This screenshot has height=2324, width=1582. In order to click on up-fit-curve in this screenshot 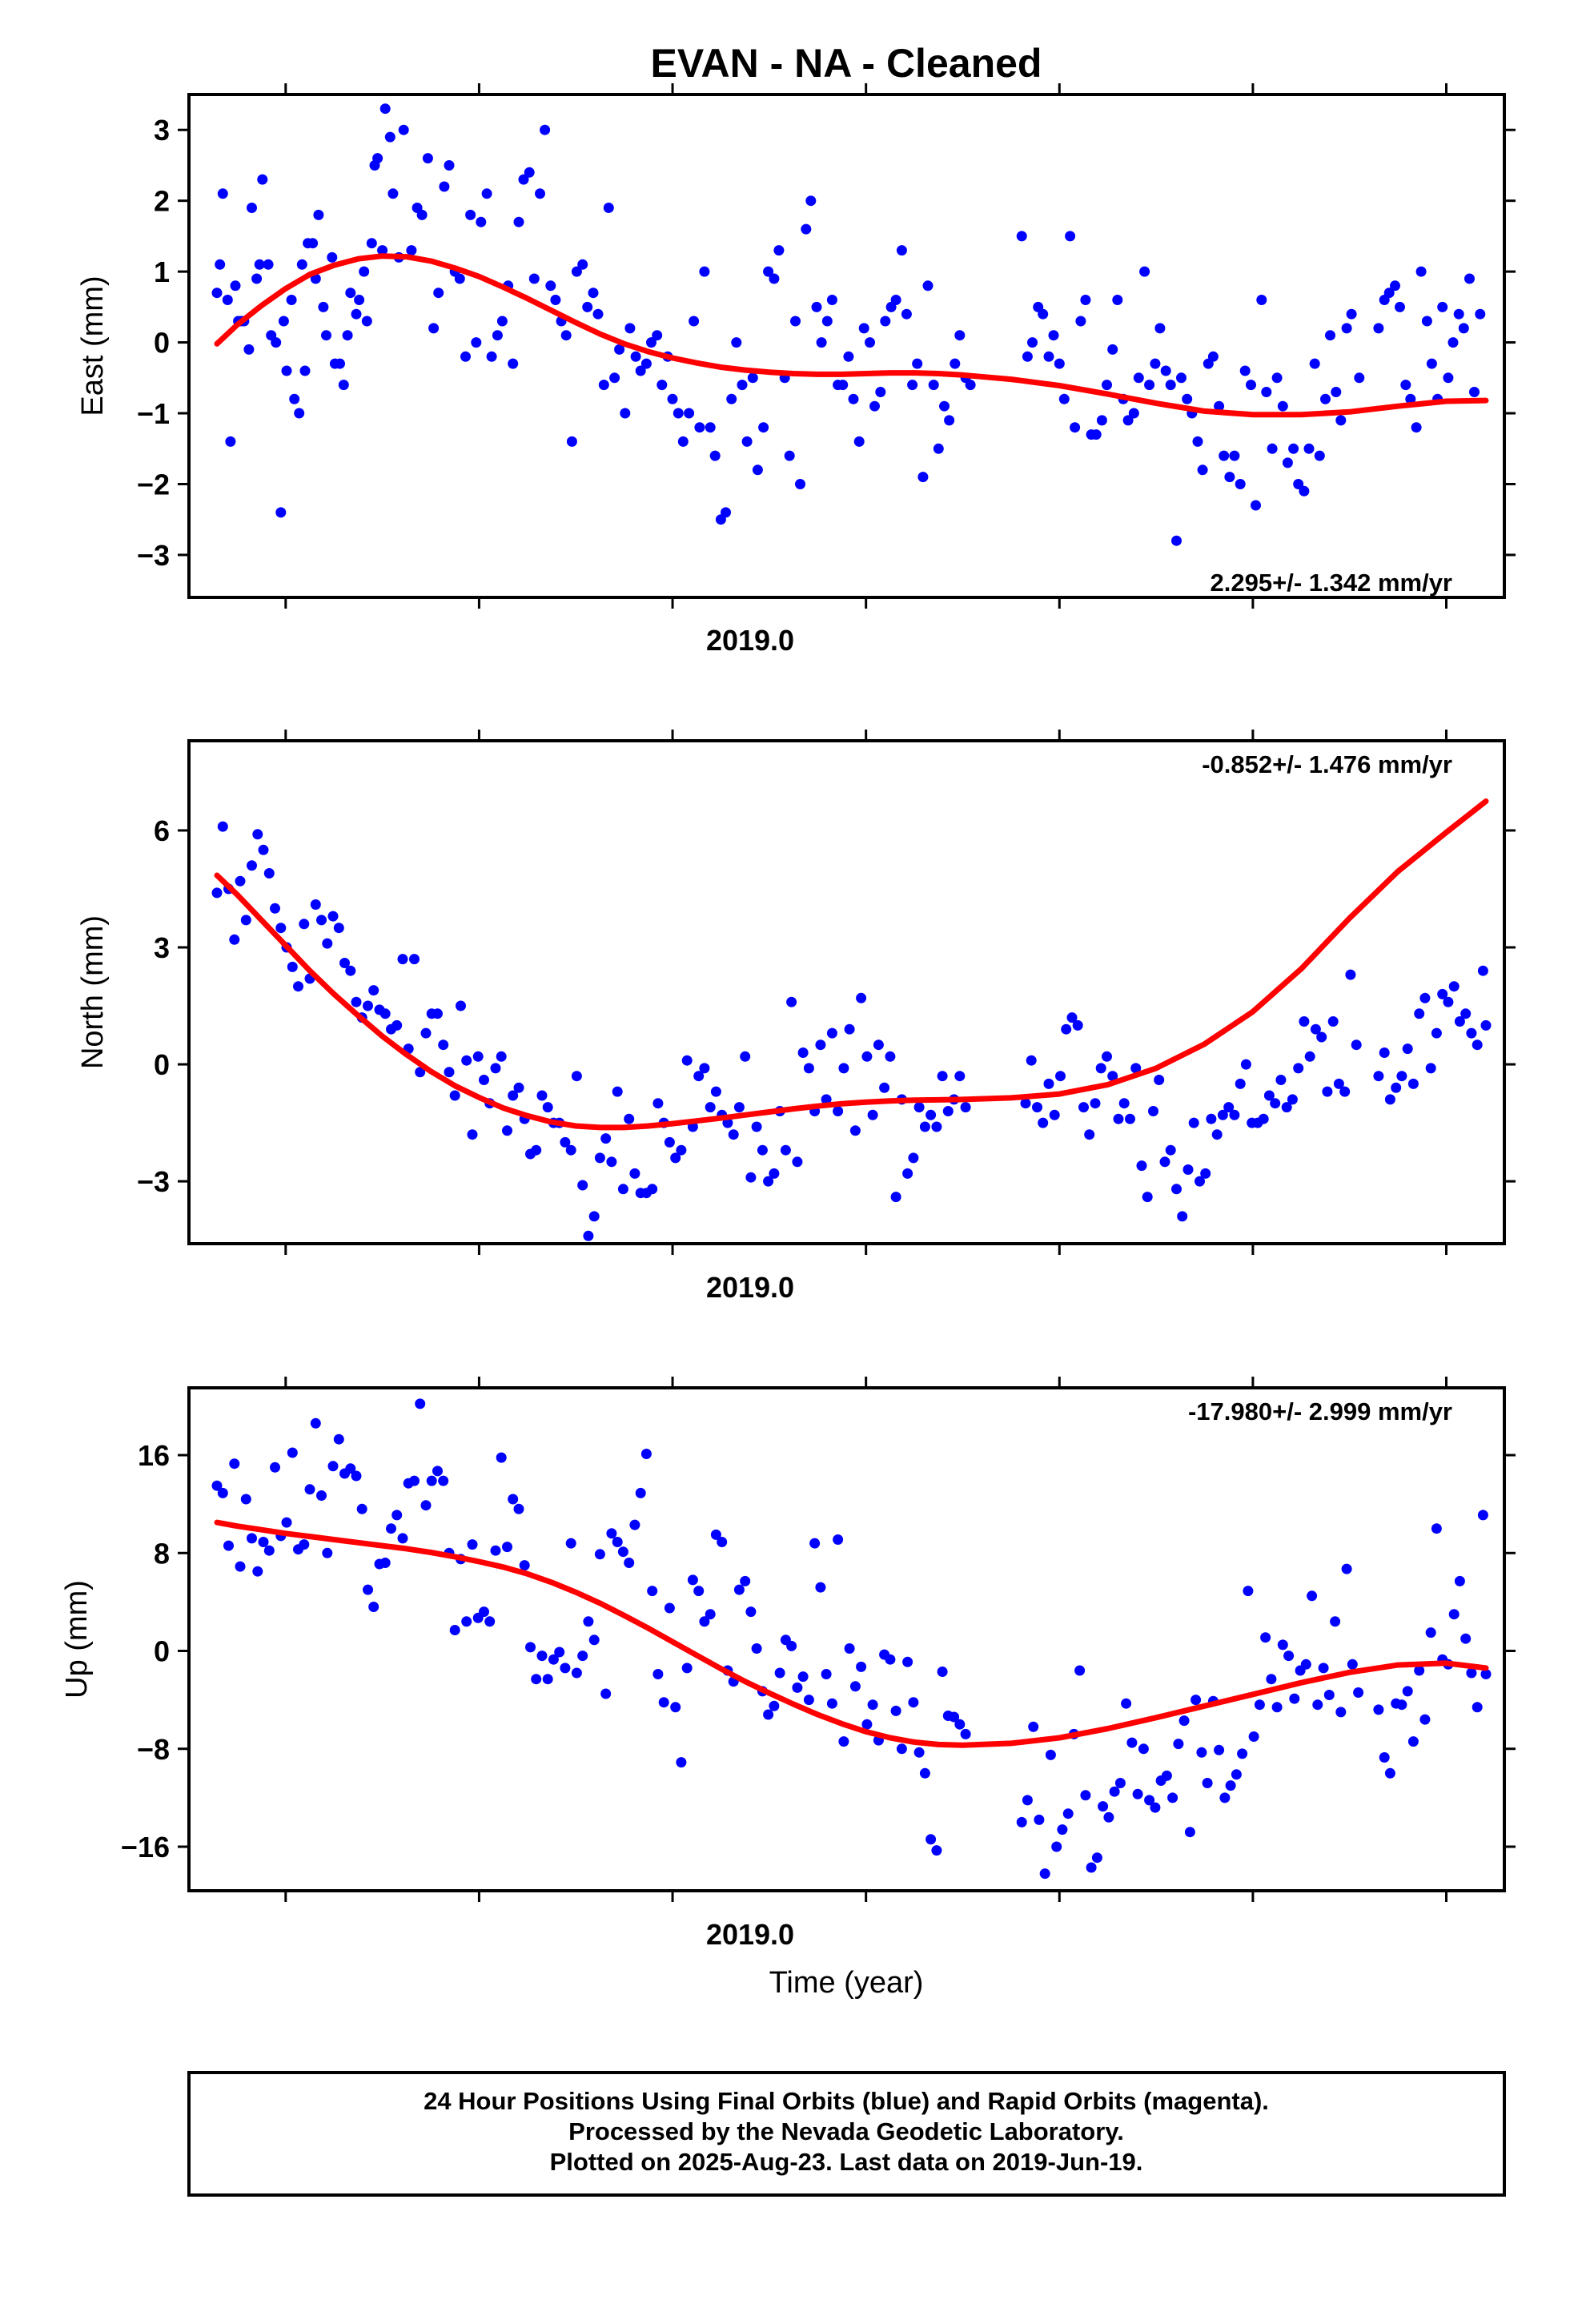, I will do `click(851, 1633)`.